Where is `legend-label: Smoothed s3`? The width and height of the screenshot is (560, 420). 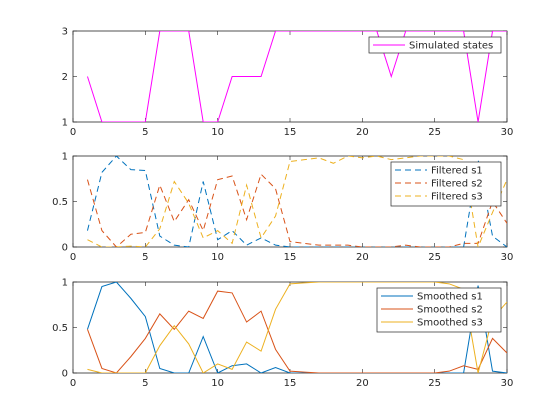 legend-label: Smoothed s3 is located at coordinates (450, 323).